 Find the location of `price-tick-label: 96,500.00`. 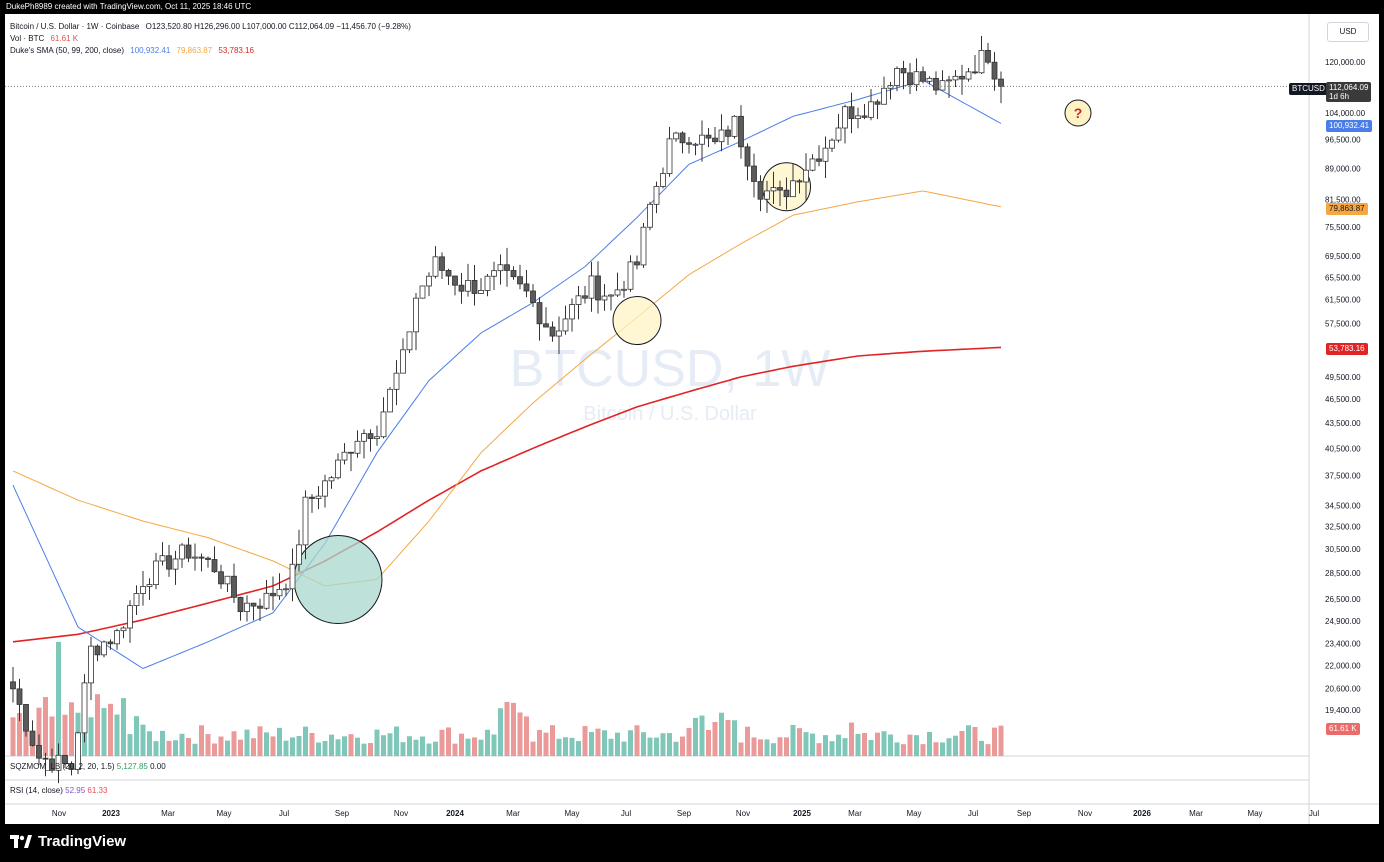

price-tick-label: 96,500.00 is located at coordinates (1343, 140).